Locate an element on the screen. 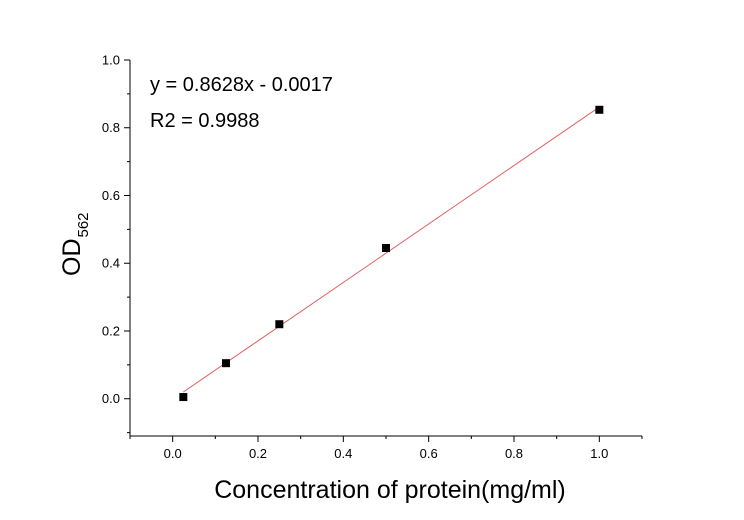 The width and height of the screenshot is (744, 520). x-tick-label: 1.0 is located at coordinates (599, 453).